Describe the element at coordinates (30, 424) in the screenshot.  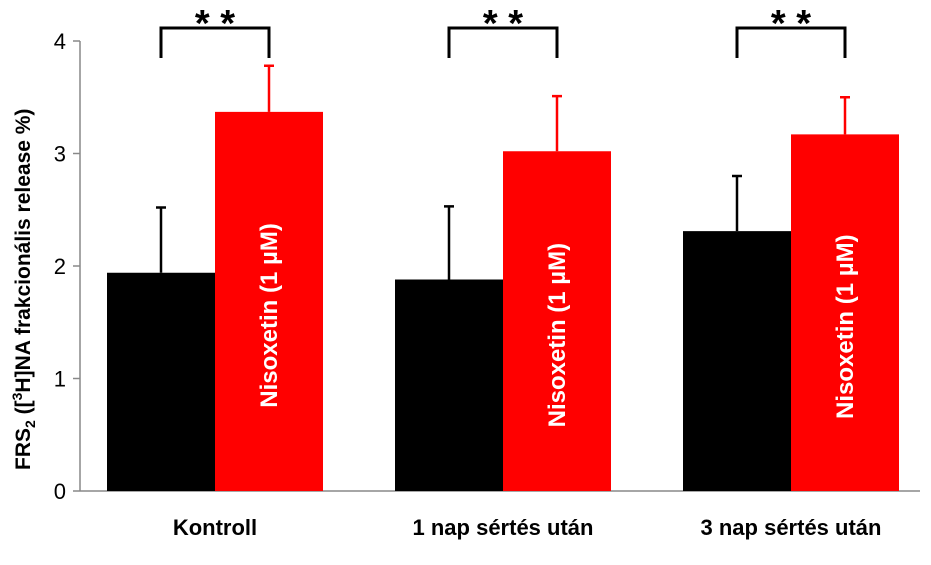
I see `y-axis-label-subscript: 2` at that location.